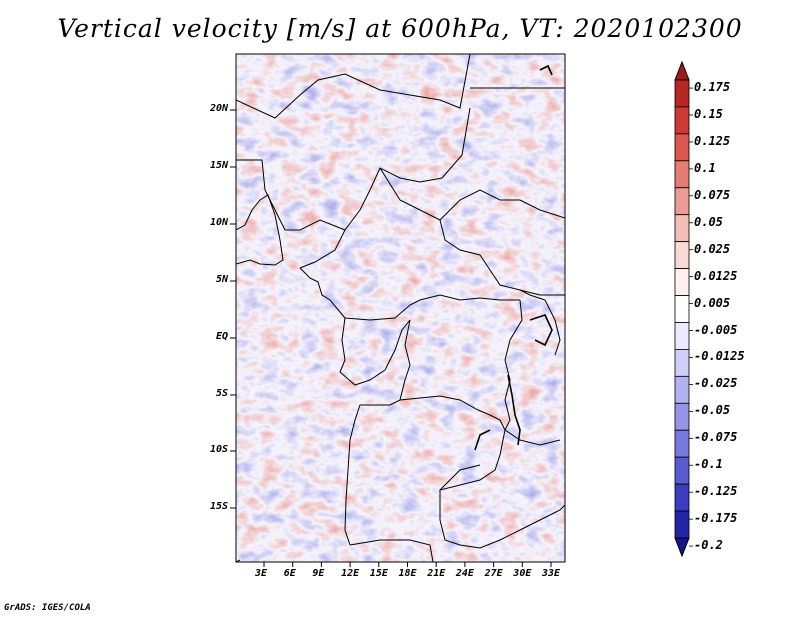  I want to click on lon-label: 18E, so click(407, 573).